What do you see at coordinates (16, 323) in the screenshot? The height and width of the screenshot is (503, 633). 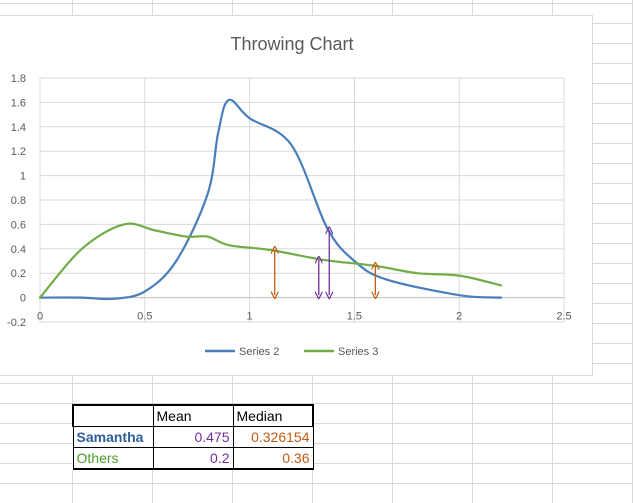 I see `y-tick-label: -0.2` at bounding box center [16, 323].